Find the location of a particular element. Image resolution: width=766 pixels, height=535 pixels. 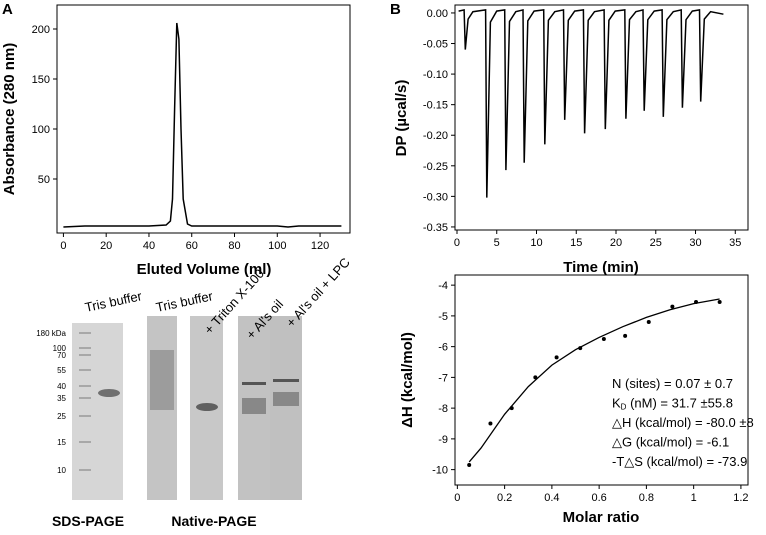

annotation: -T△S (kcal/mol) = -73.9 is located at coordinates (679, 461).